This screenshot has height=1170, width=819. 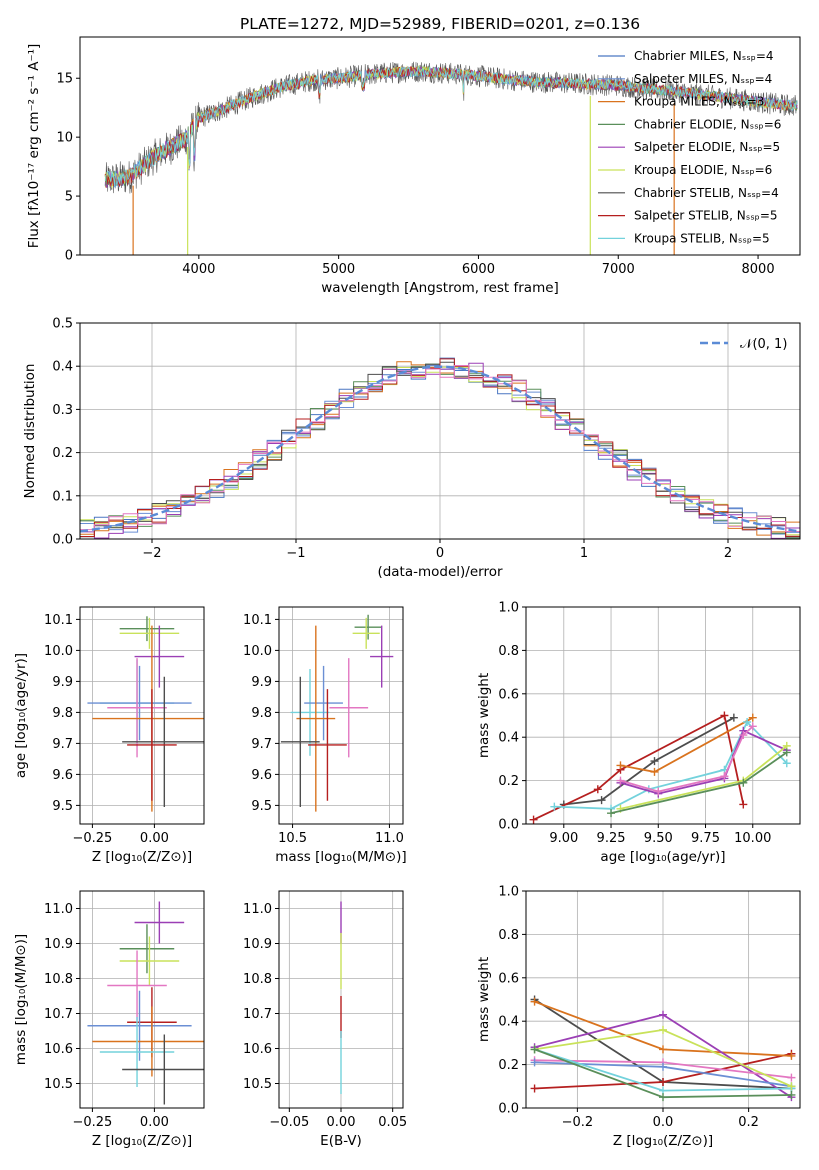 I want to click on mass-age-frame, so click(x=341, y=715).